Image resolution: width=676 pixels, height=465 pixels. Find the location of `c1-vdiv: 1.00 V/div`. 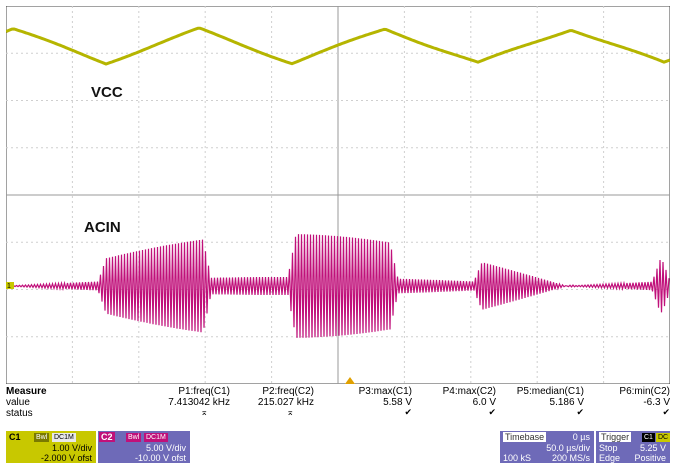

c1-vdiv: 1.00 V/div is located at coordinates (71, 448).